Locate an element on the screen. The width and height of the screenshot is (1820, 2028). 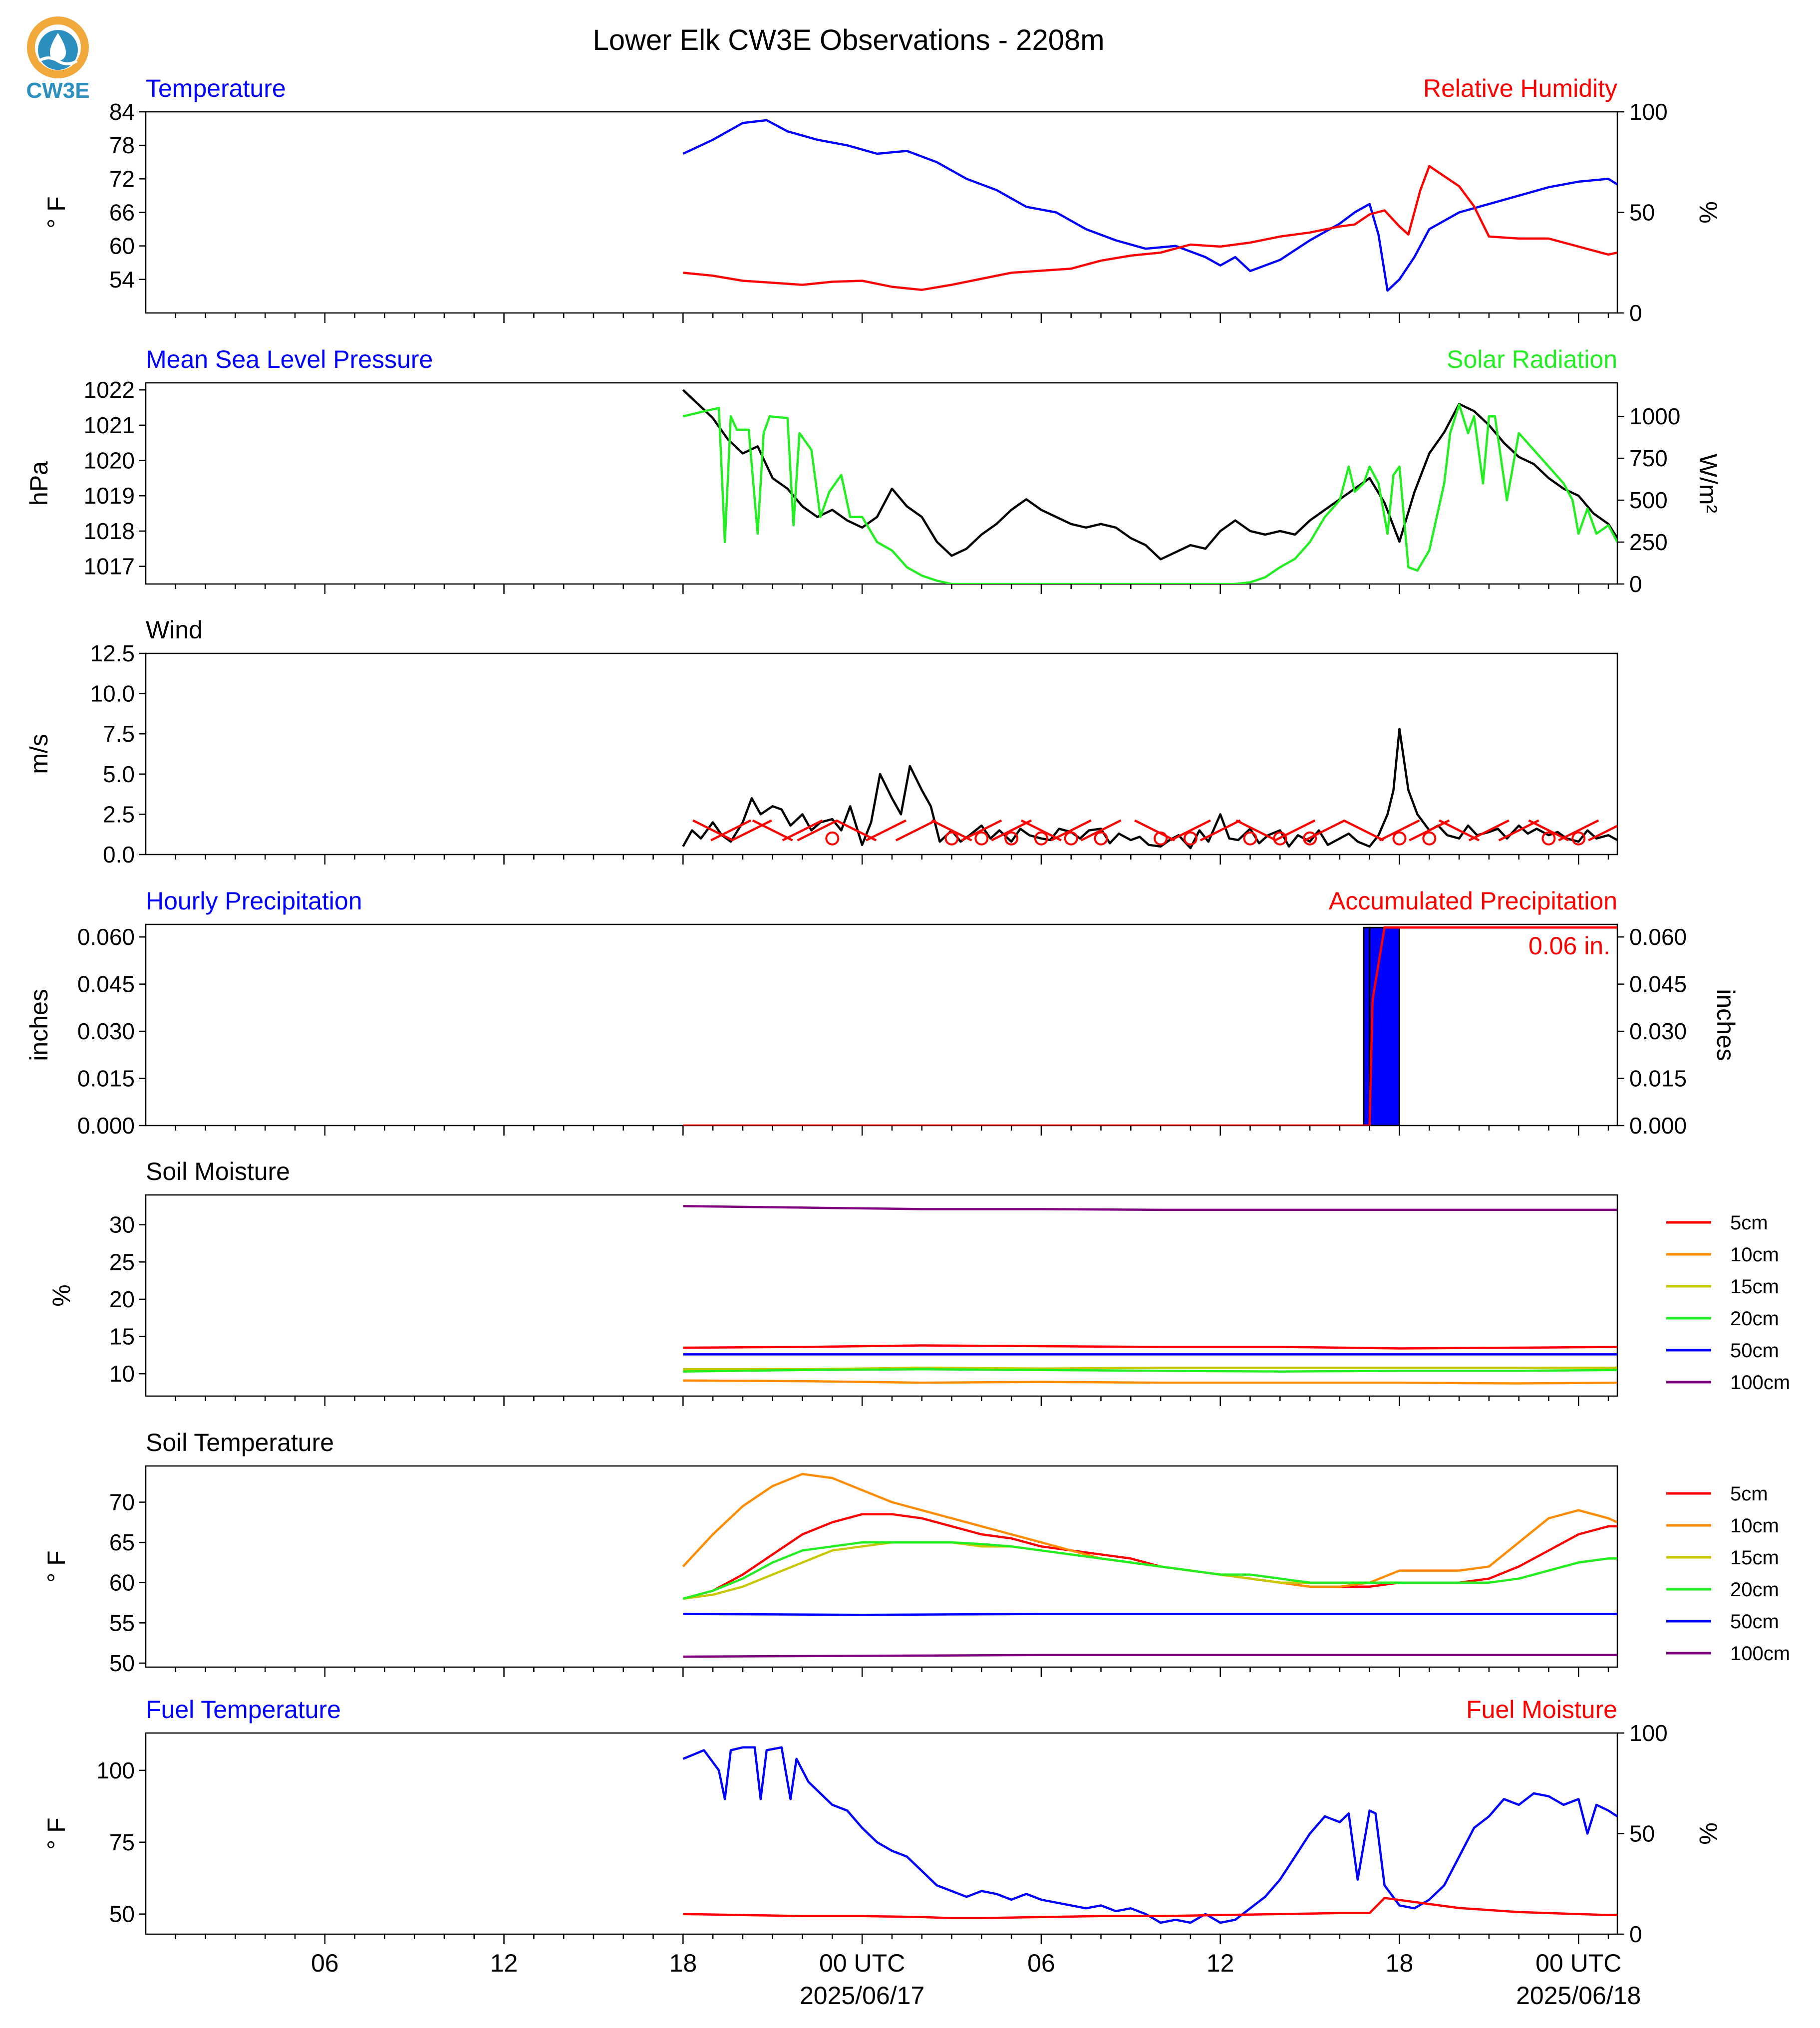
panel-frame is located at coordinates (881, 483).